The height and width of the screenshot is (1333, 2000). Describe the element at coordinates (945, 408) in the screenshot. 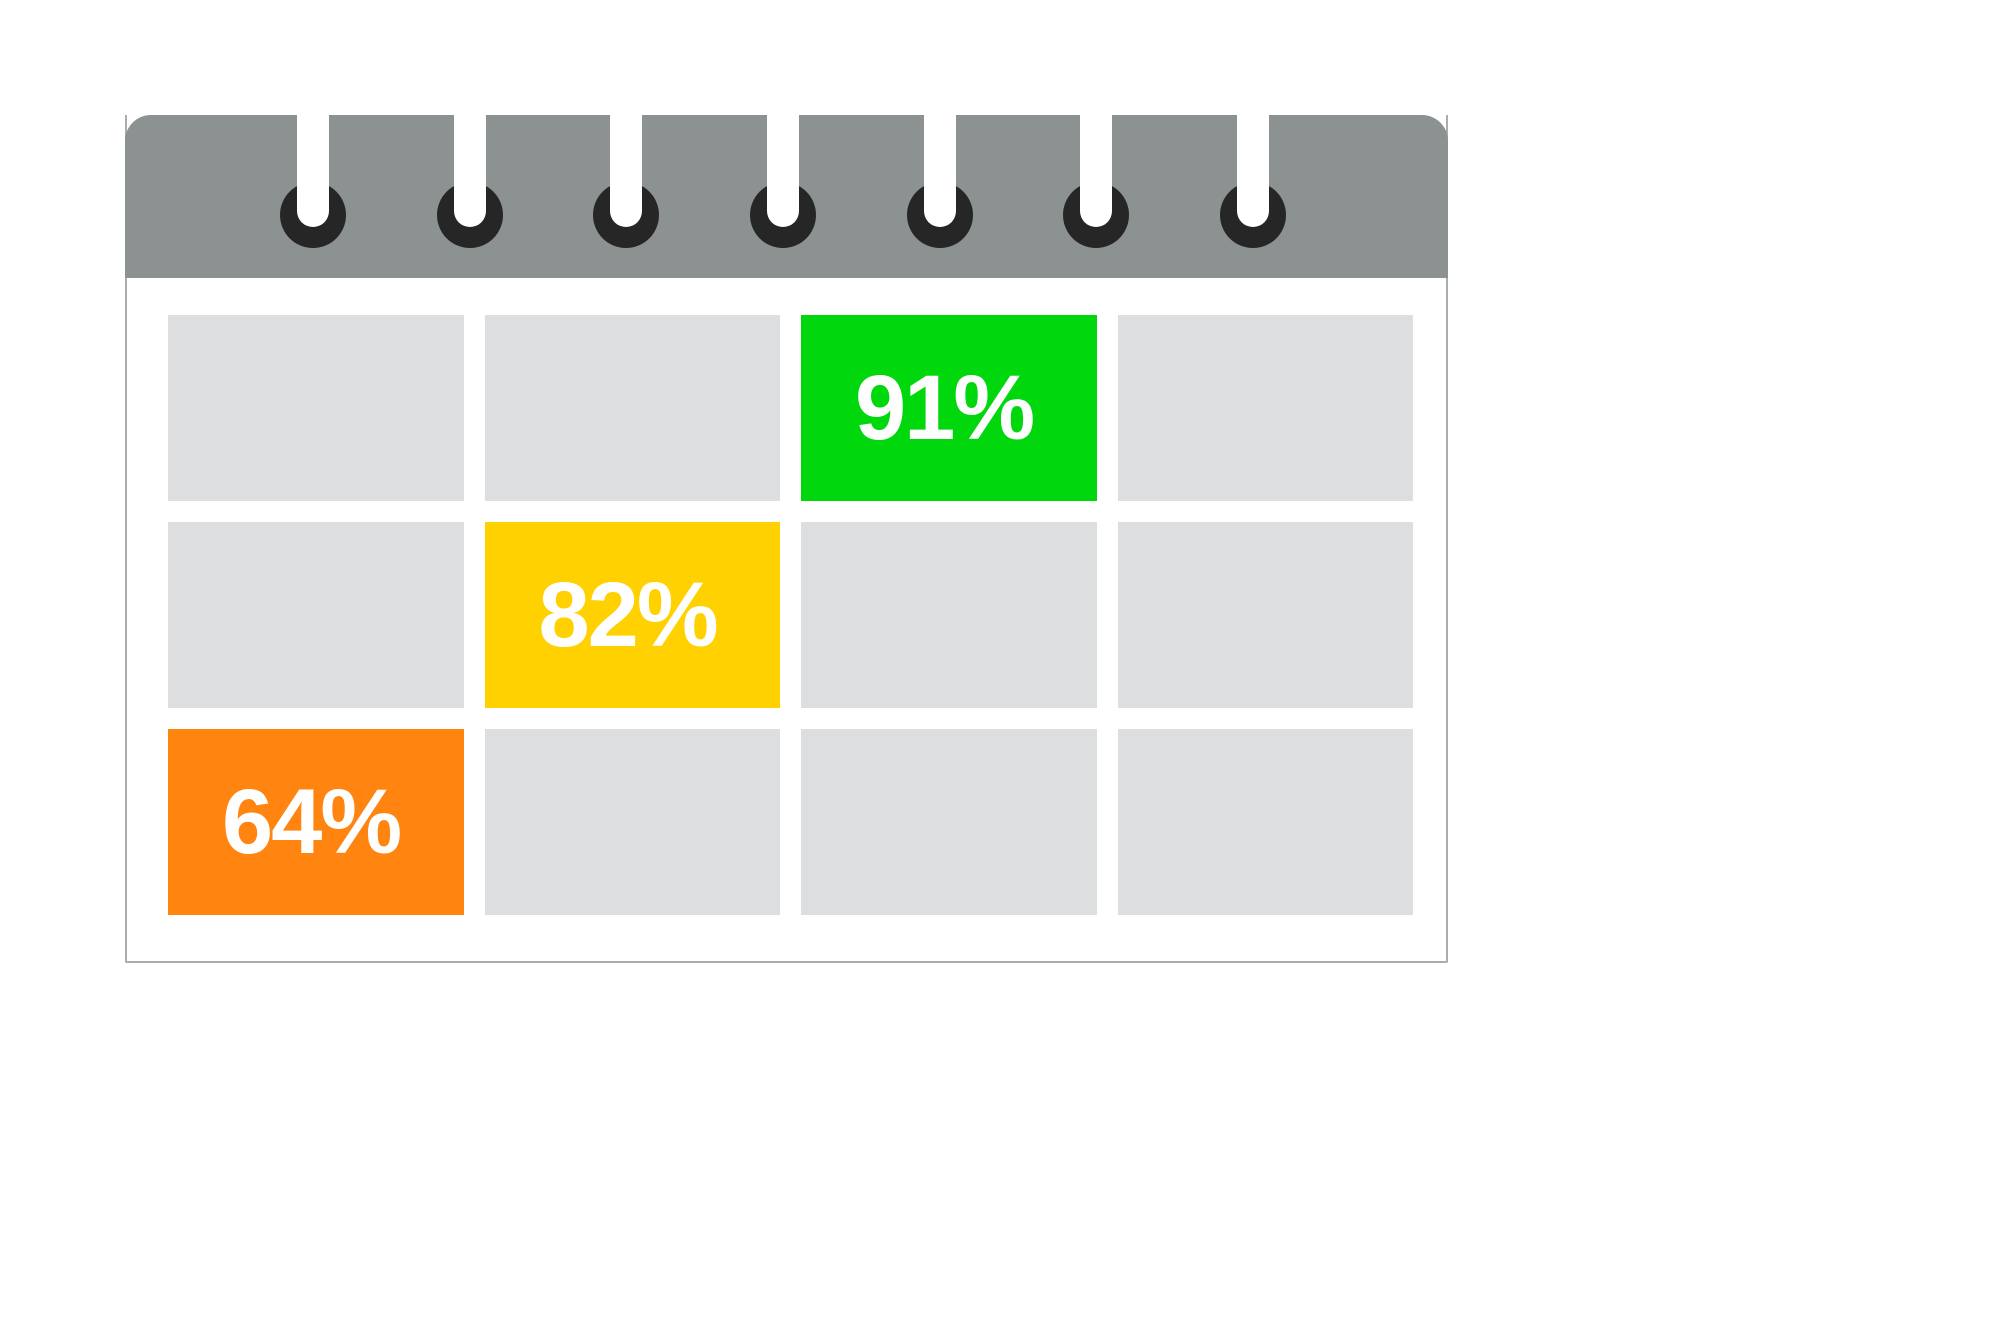

I see `calendar-cell-value: 91%` at that location.